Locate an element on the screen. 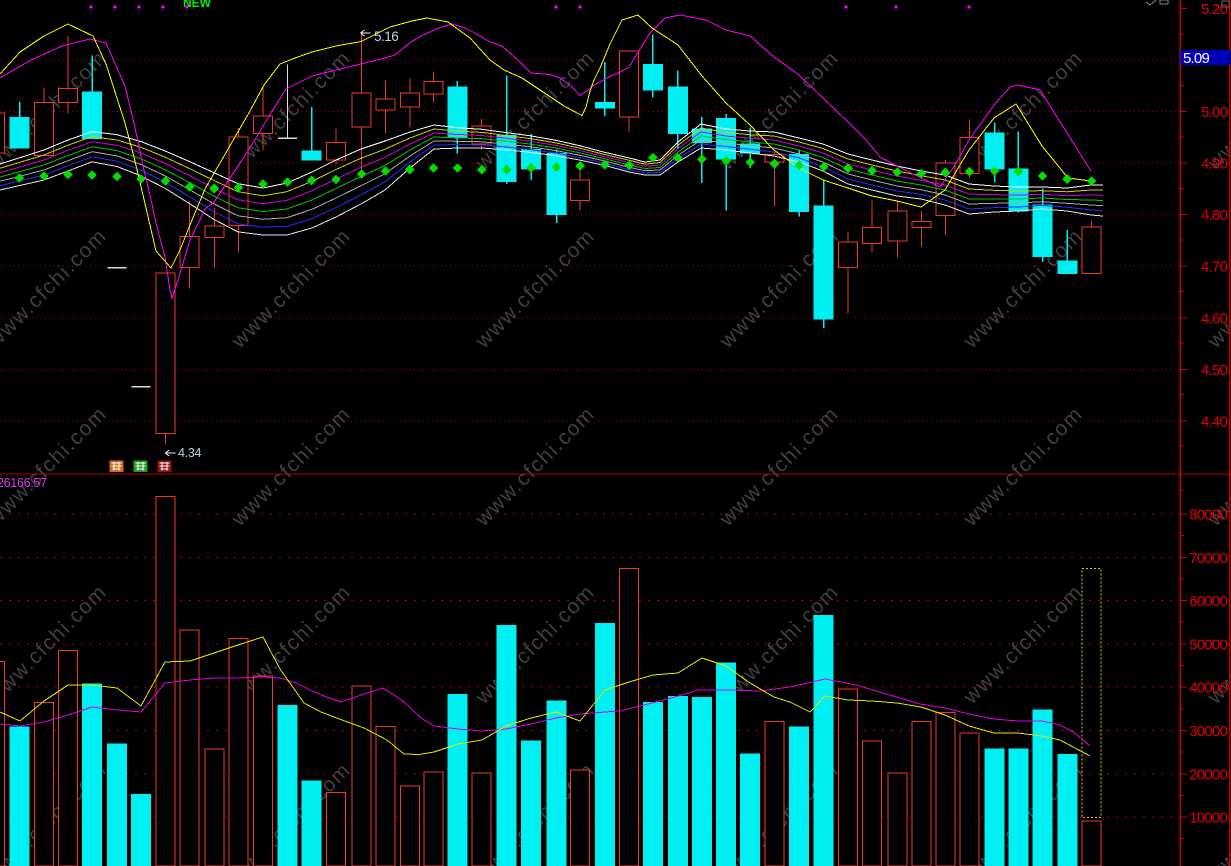 The height and width of the screenshot is (866, 1231). svg-text: 70000 is located at coordinates (1208, 558).